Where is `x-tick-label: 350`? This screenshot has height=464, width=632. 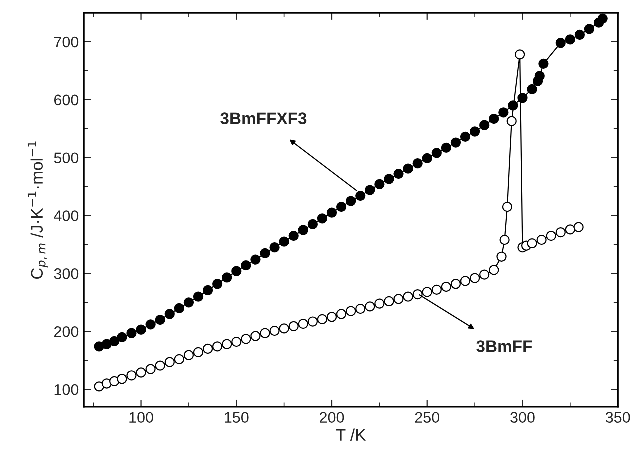 x-tick-label: 350 is located at coordinates (618, 418).